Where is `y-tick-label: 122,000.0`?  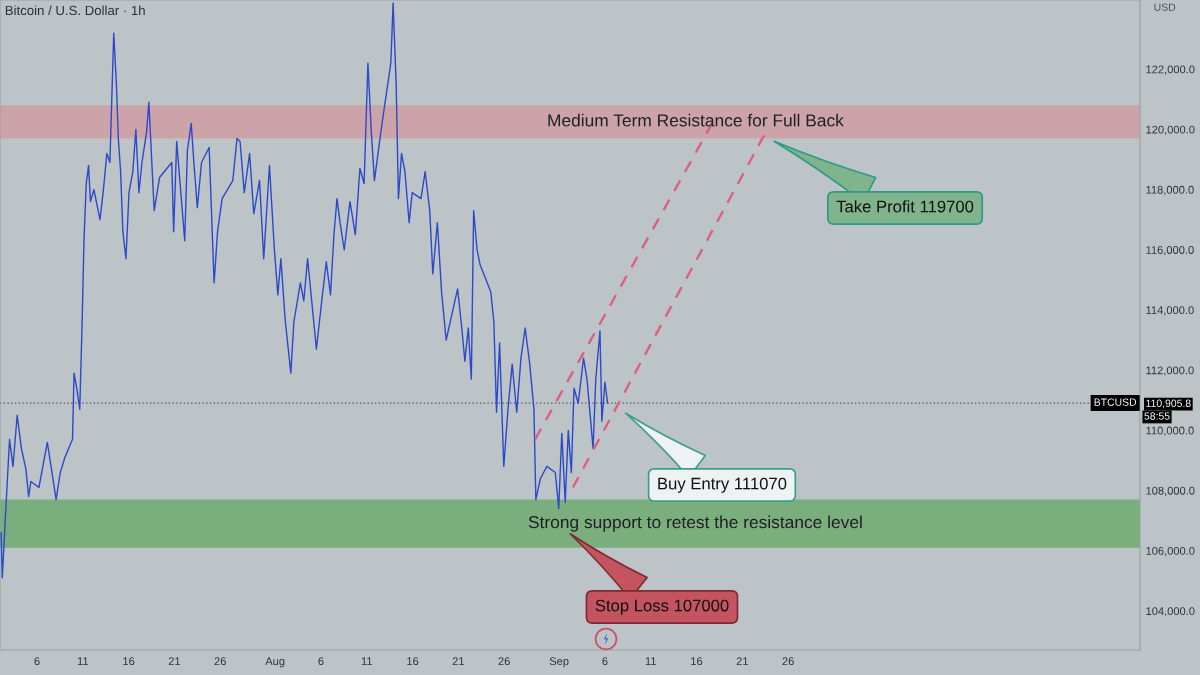 y-tick-label: 122,000.0 is located at coordinates (1170, 70).